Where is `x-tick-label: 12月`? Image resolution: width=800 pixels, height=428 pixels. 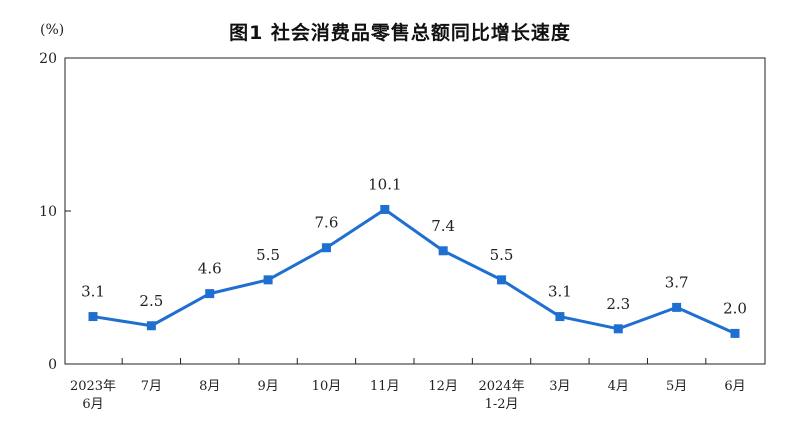
x-tick-label: 12月 is located at coordinates (443, 386).